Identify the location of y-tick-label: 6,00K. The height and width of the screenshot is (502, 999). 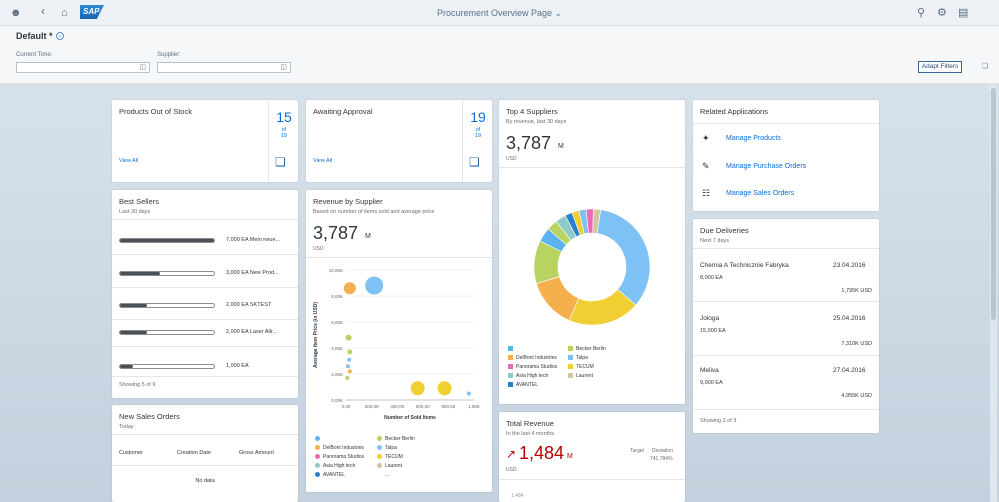
(337, 322).